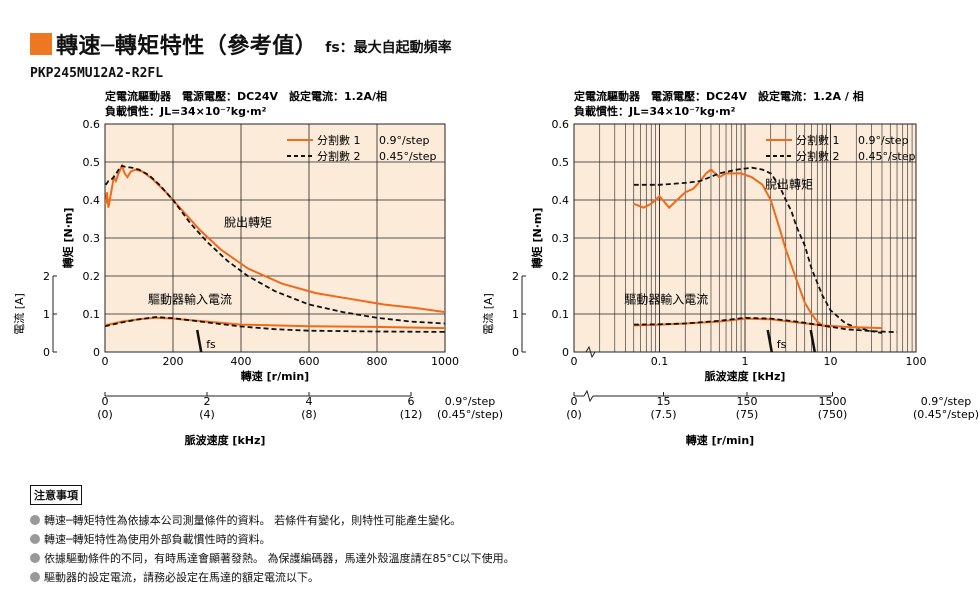  What do you see at coordinates (720, 440) in the screenshot?
I see `x2-axis-label: 轉速 [r/min]` at bounding box center [720, 440].